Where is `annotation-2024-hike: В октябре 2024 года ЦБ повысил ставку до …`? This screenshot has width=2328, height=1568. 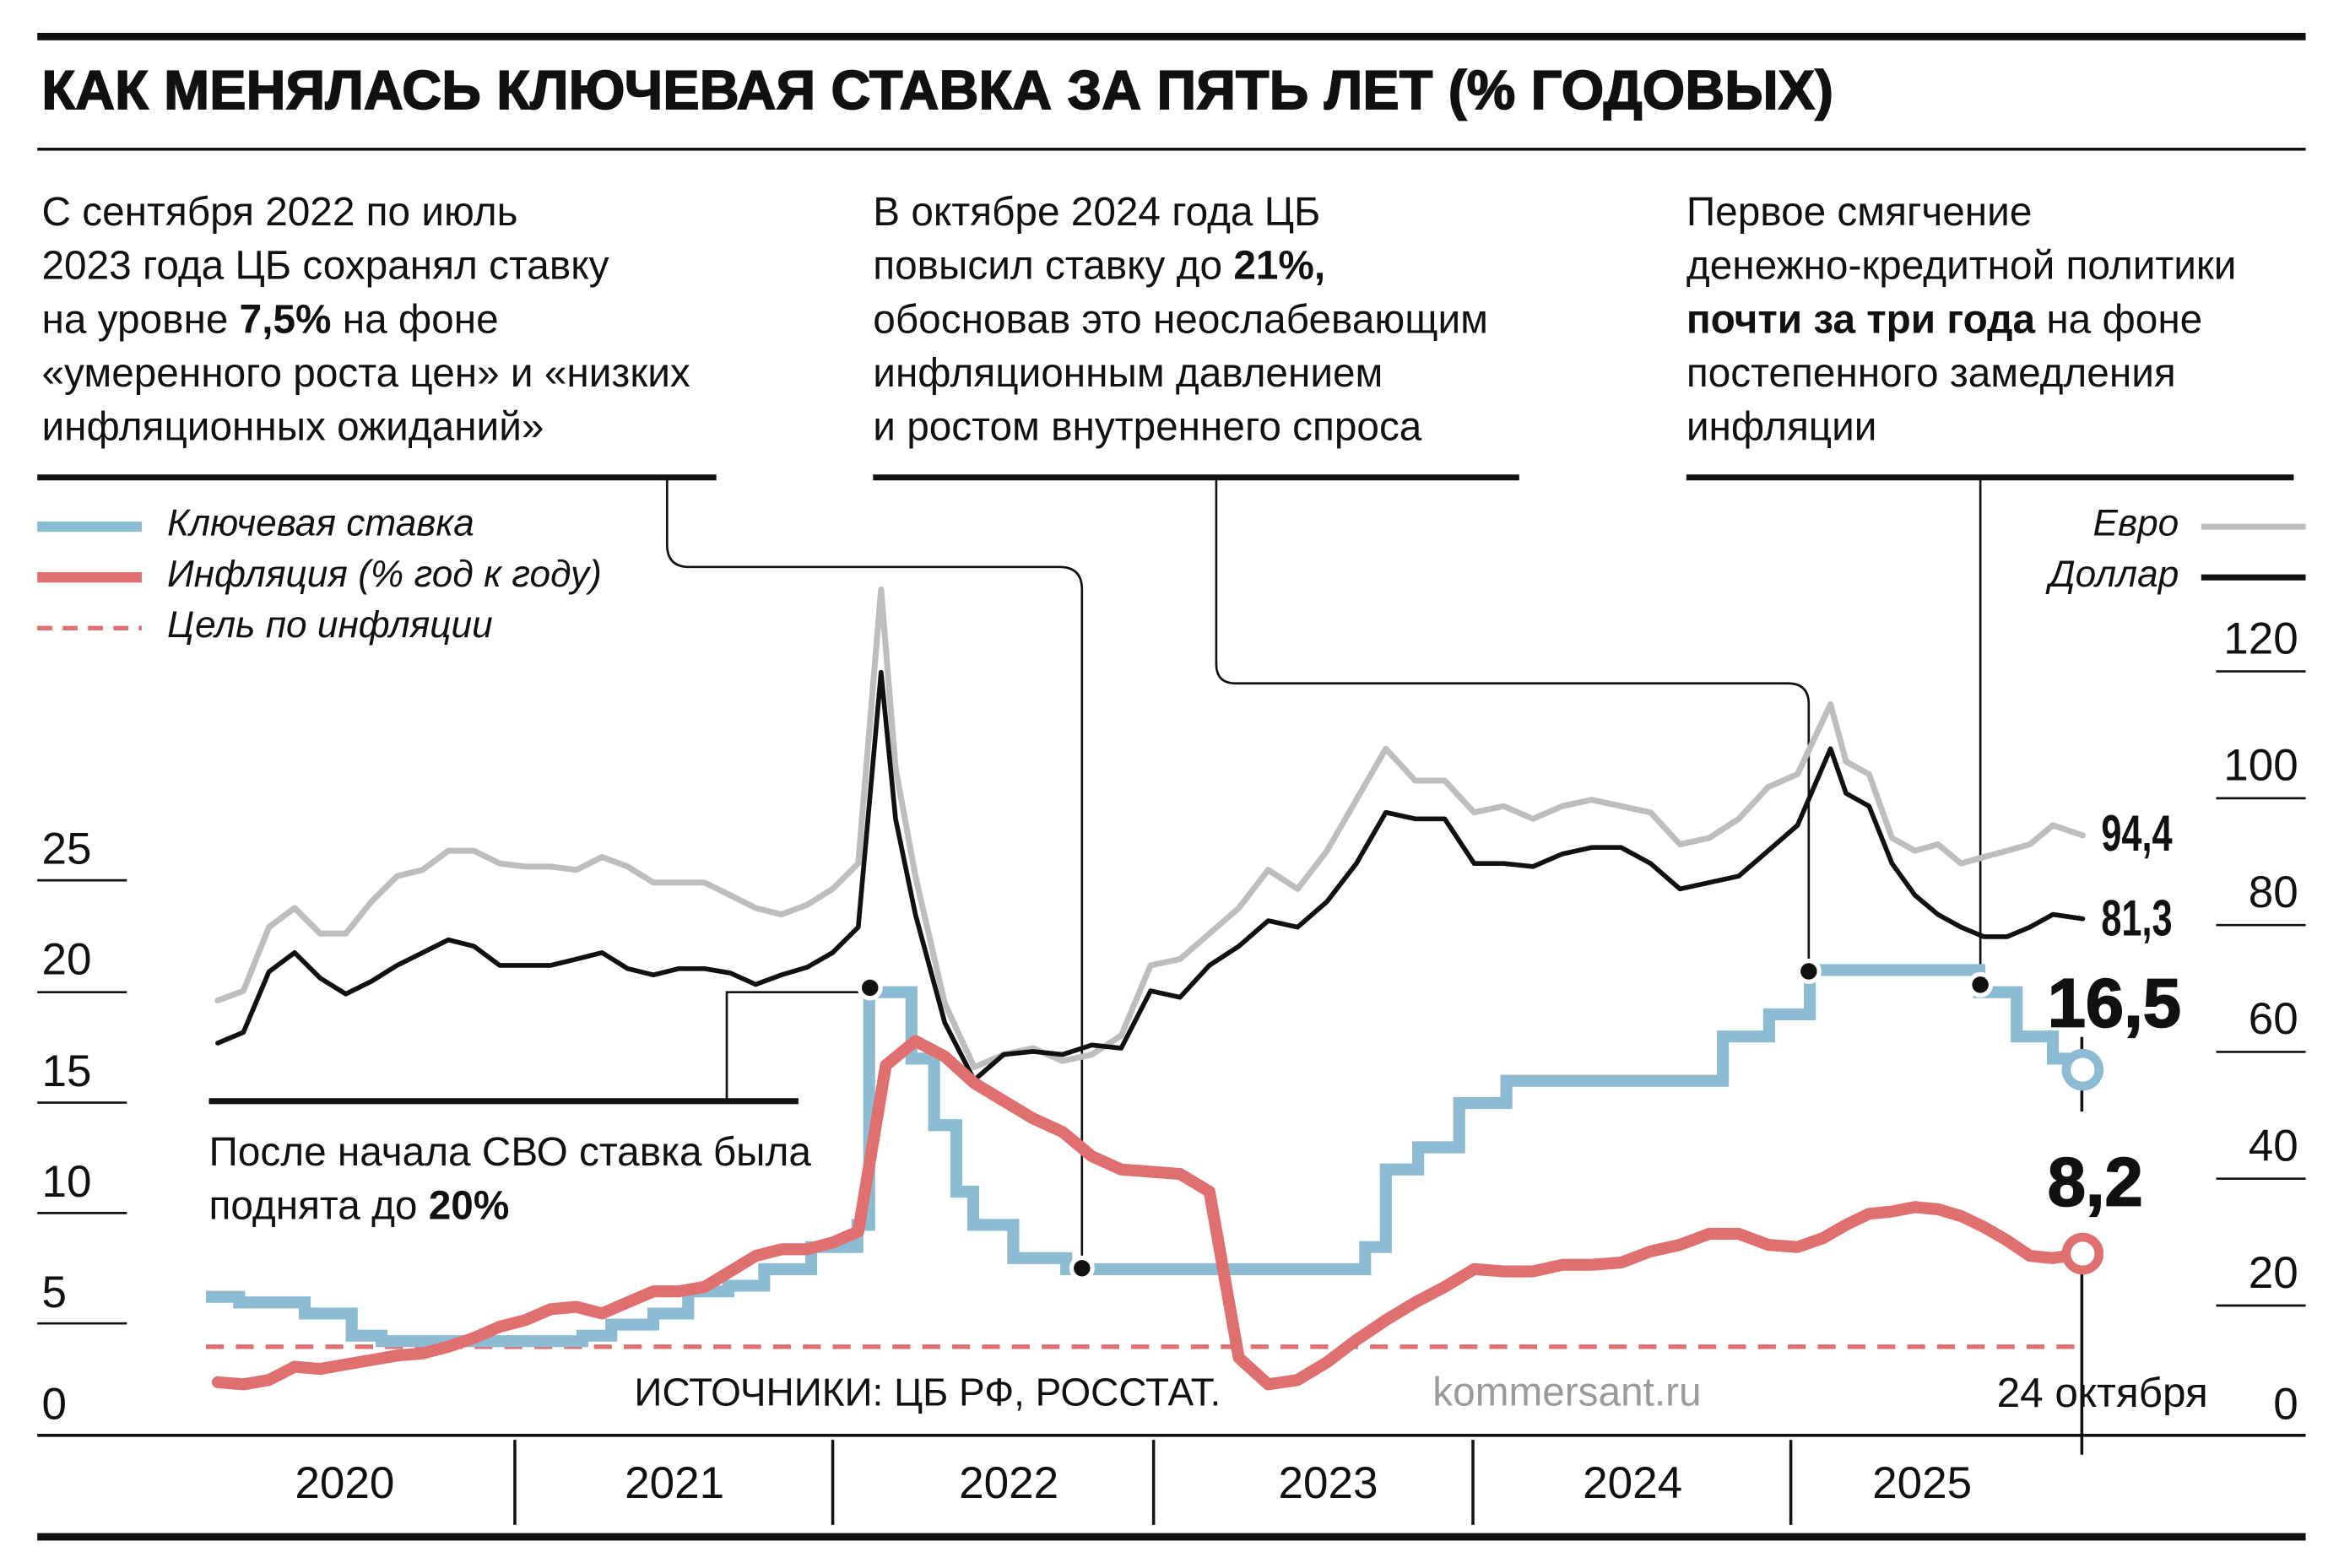
annotation-2024-hike: В октябре 2024 года ЦБ повысил ставку до … is located at coordinates (1180, 319).